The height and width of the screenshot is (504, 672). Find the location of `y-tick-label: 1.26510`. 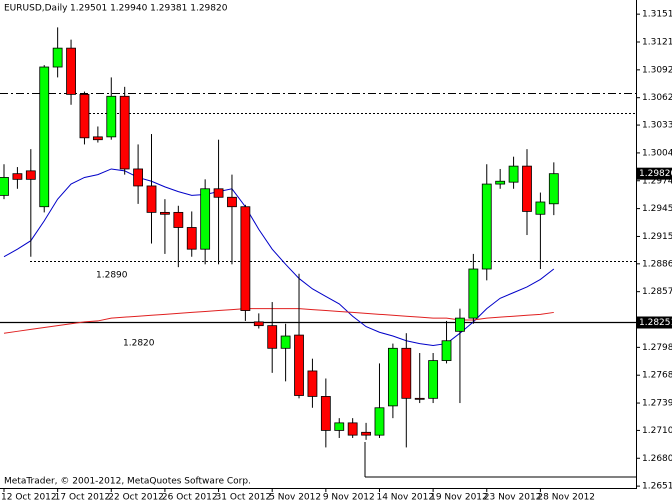

y-tick-label: 1.26510 is located at coordinates (657, 487).